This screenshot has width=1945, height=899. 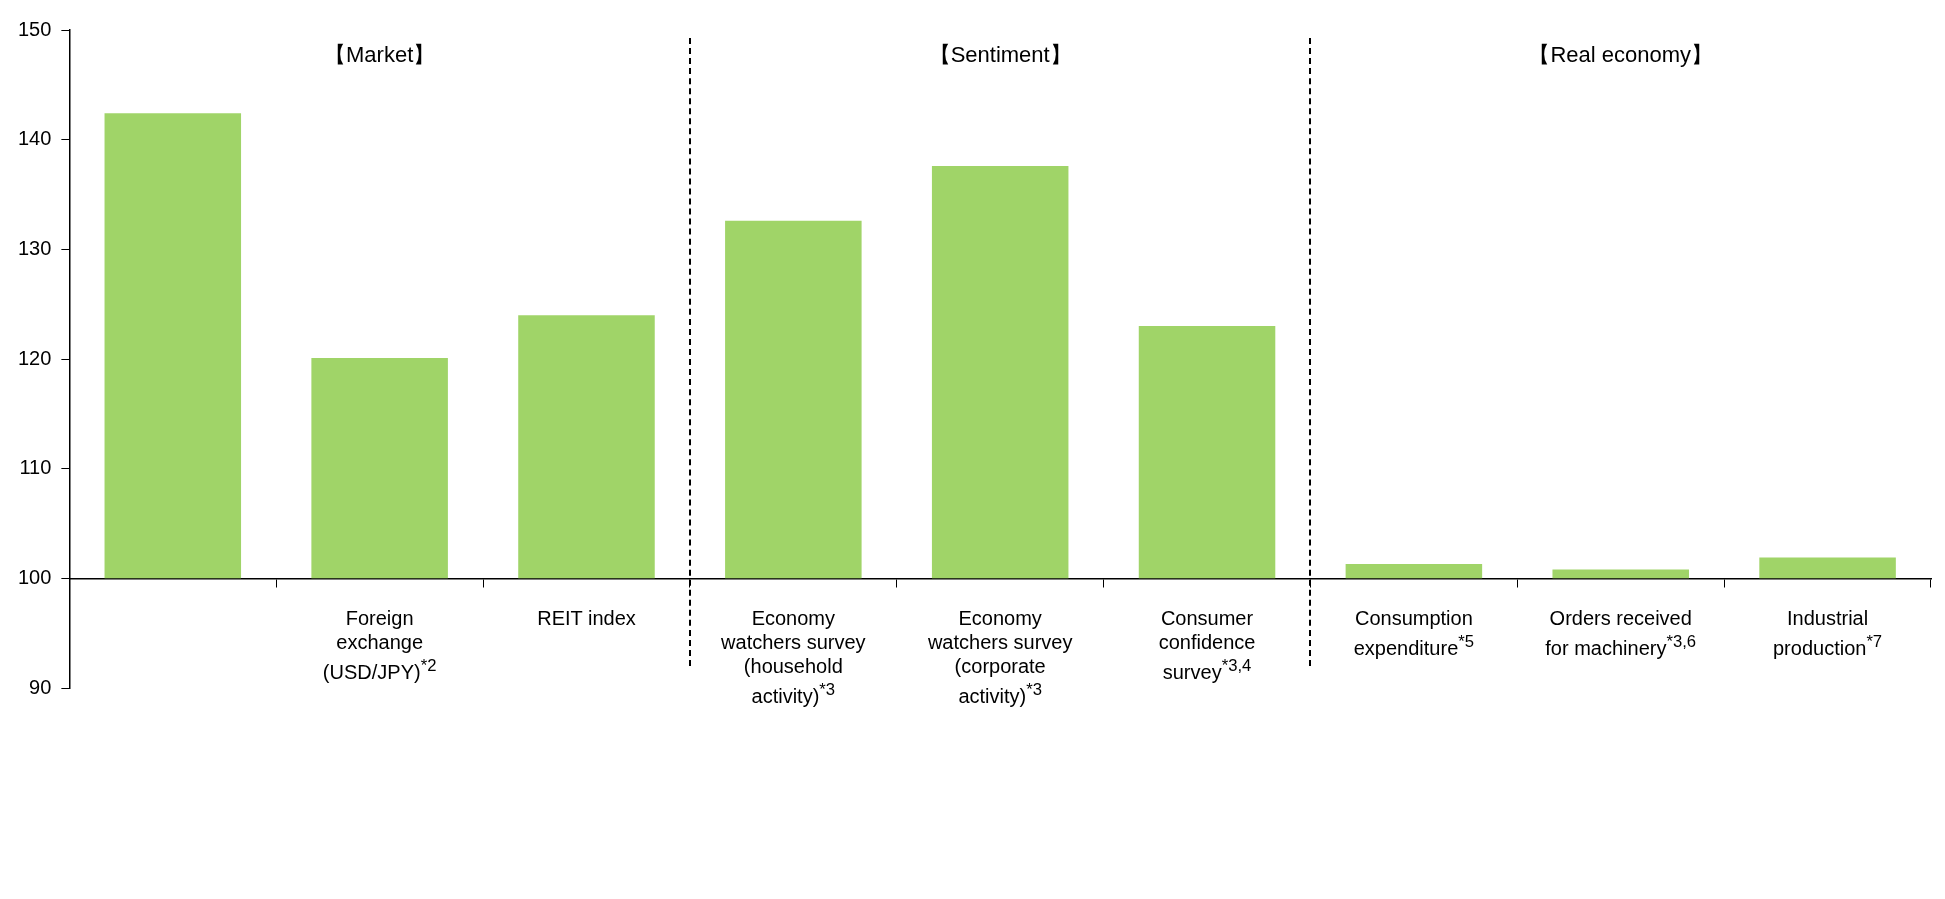 I want to click on y-tick-label: 130, so click(x=34, y=247).